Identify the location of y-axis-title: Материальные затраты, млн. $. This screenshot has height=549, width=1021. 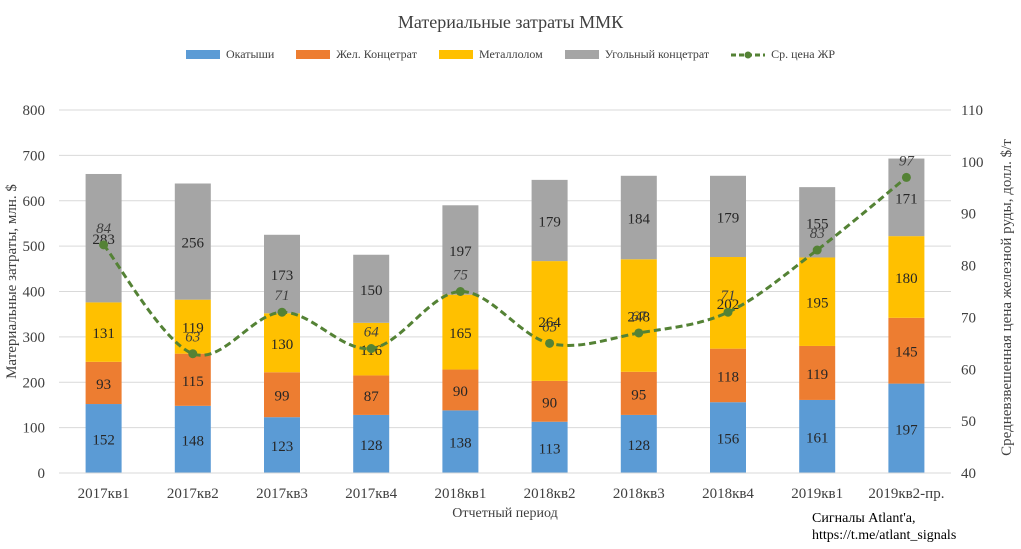
(12, 281).